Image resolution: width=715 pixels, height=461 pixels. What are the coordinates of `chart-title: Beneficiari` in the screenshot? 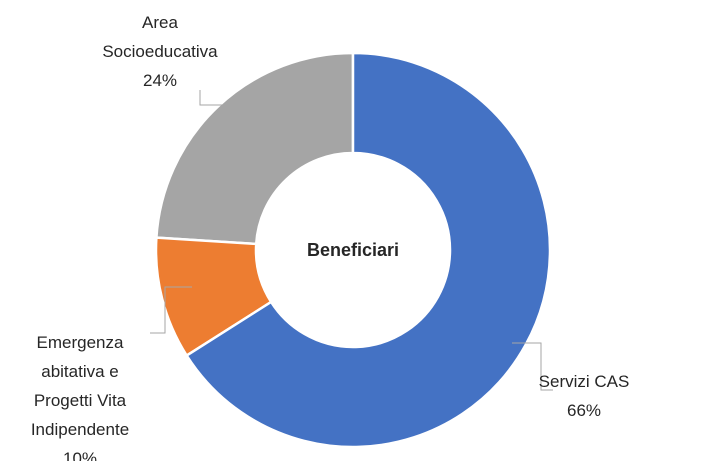 It's located at (353, 250).